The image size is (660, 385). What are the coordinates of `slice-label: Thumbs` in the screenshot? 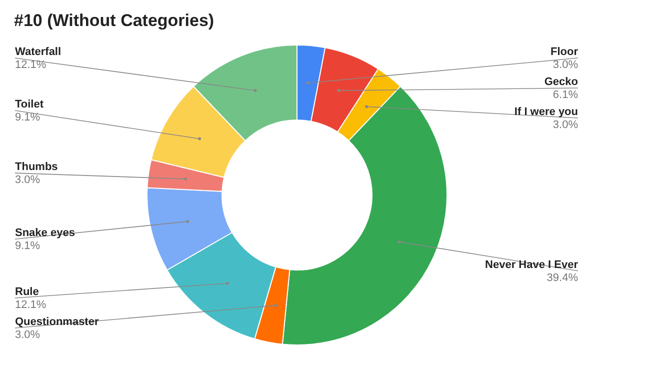 It's located at (36, 167).